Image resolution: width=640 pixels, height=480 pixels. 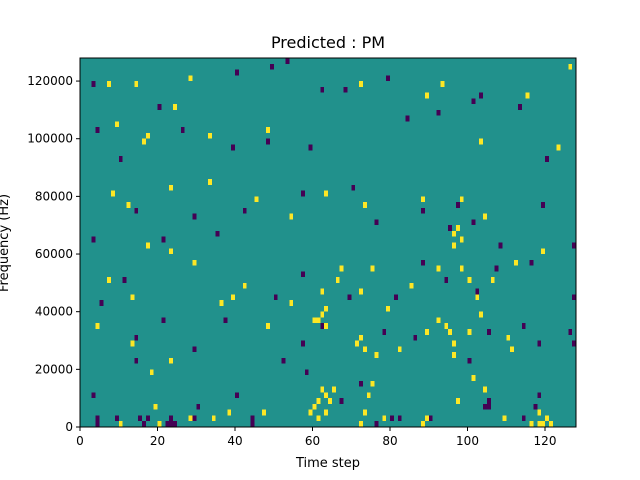 I want to click on x-axis-label: Time step, so click(x=327, y=463).